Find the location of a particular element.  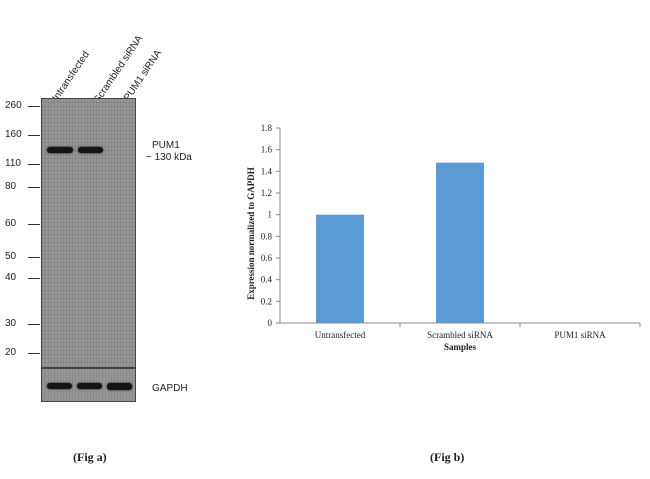

x-tick-label: PUM1 siRNA is located at coordinates (580, 335).